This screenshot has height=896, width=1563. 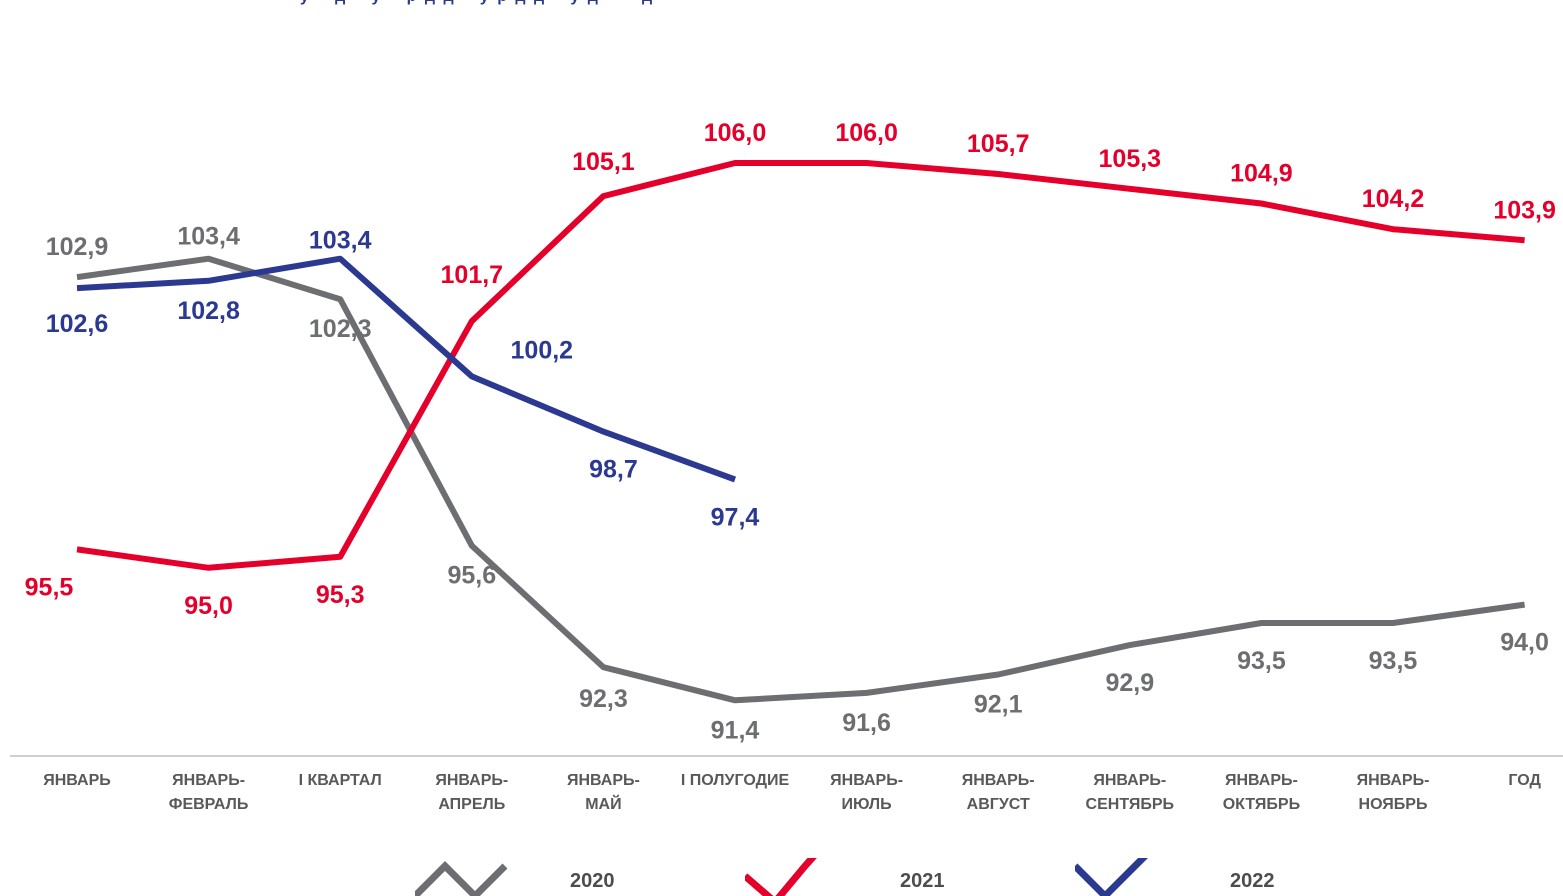 What do you see at coordinates (613, 470) in the screenshot?
I see `data-label-2022-4: 98,7` at bounding box center [613, 470].